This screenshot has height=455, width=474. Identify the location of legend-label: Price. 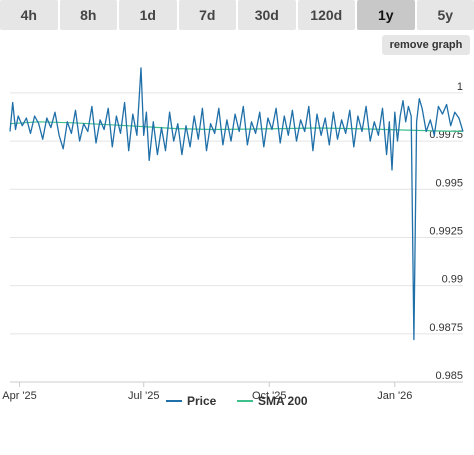
(202, 401).